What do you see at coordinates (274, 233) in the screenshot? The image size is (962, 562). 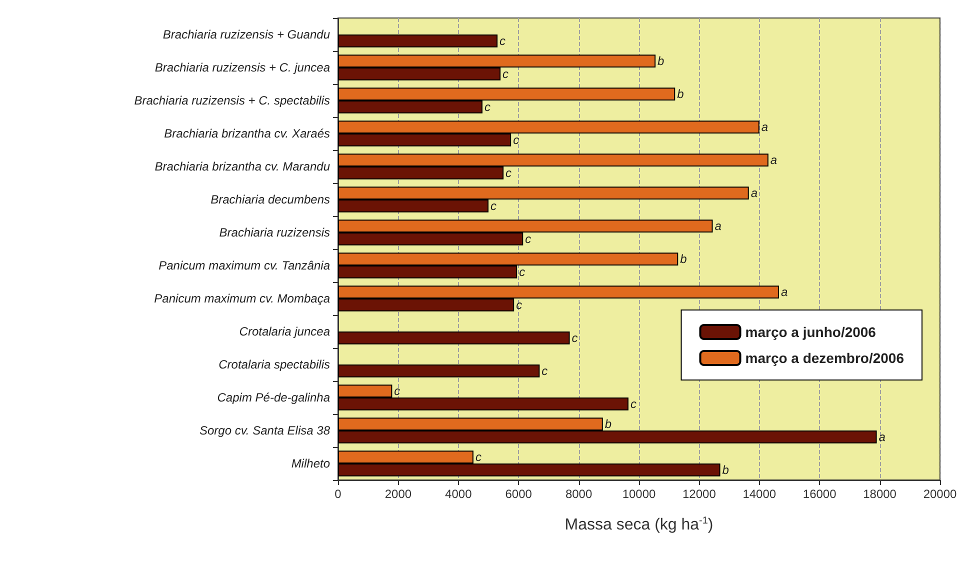 I see `y-tick-label: Brachiaria ruzizensis` at bounding box center [274, 233].